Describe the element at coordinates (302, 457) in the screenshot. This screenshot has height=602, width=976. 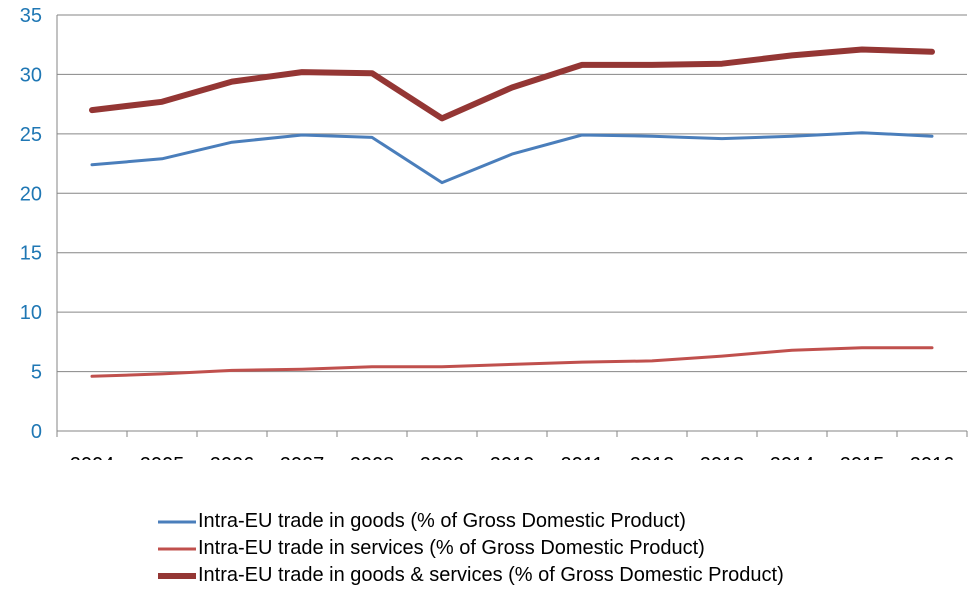
I see `x-tick-label: 2007` at that location.